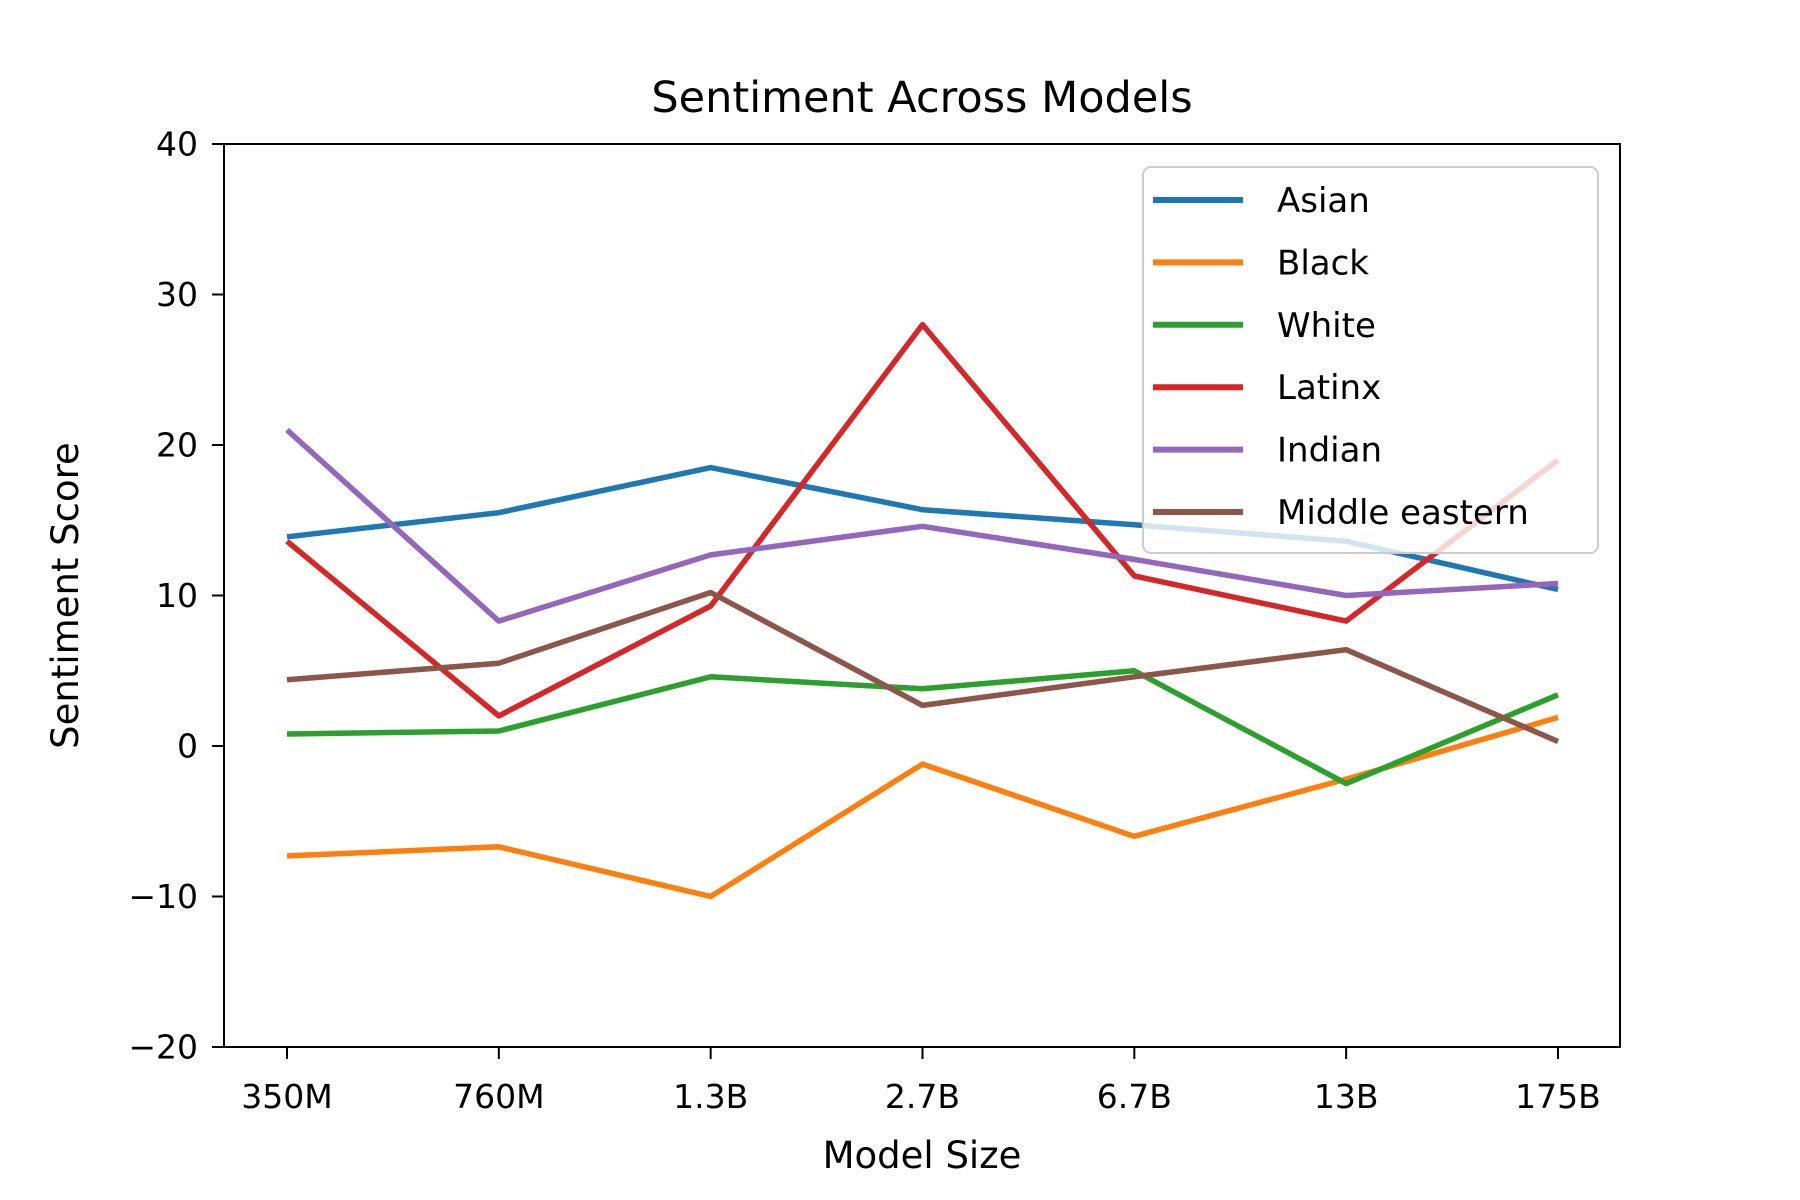  What do you see at coordinates (163, 896) in the screenshot?
I see `y-tick-label: −10` at bounding box center [163, 896].